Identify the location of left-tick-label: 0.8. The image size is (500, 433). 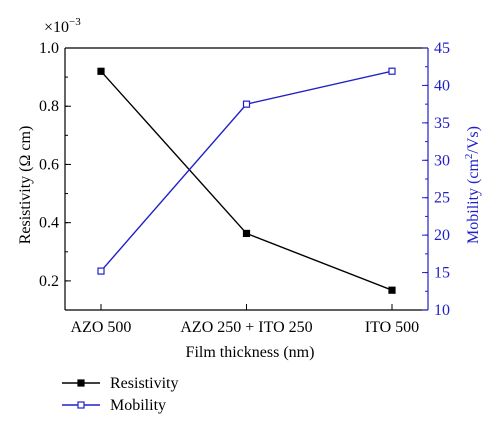
(49, 106).